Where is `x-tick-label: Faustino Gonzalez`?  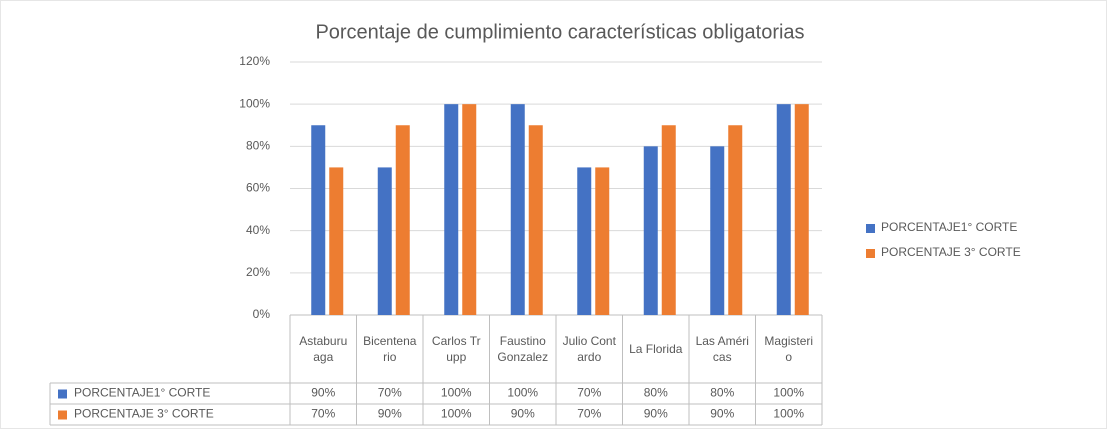 x-tick-label: Faustino Gonzalez is located at coordinates (523, 349).